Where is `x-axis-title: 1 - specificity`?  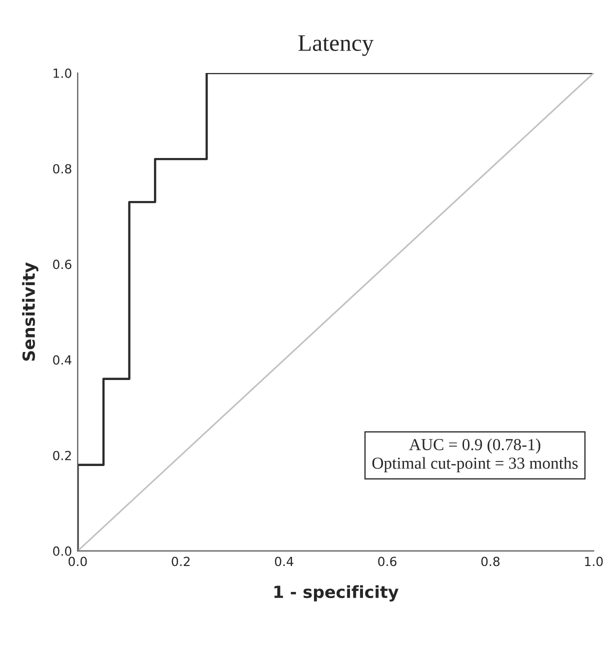 x-axis-title: 1 - specificity is located at coordinates (336, 593).